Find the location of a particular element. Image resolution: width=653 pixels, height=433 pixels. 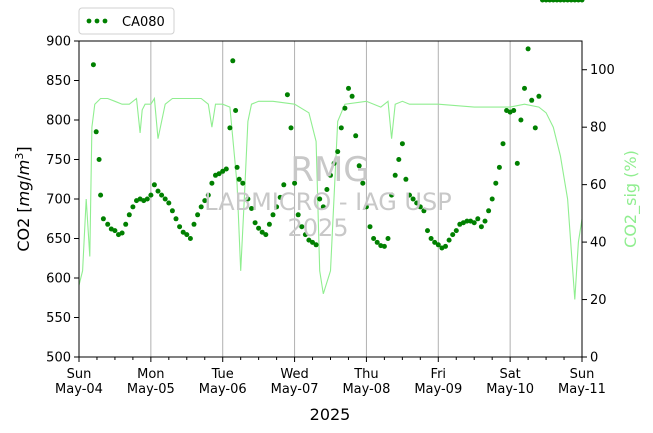

x-tick-label-date: May-08 is located at coordinates (366, 389).